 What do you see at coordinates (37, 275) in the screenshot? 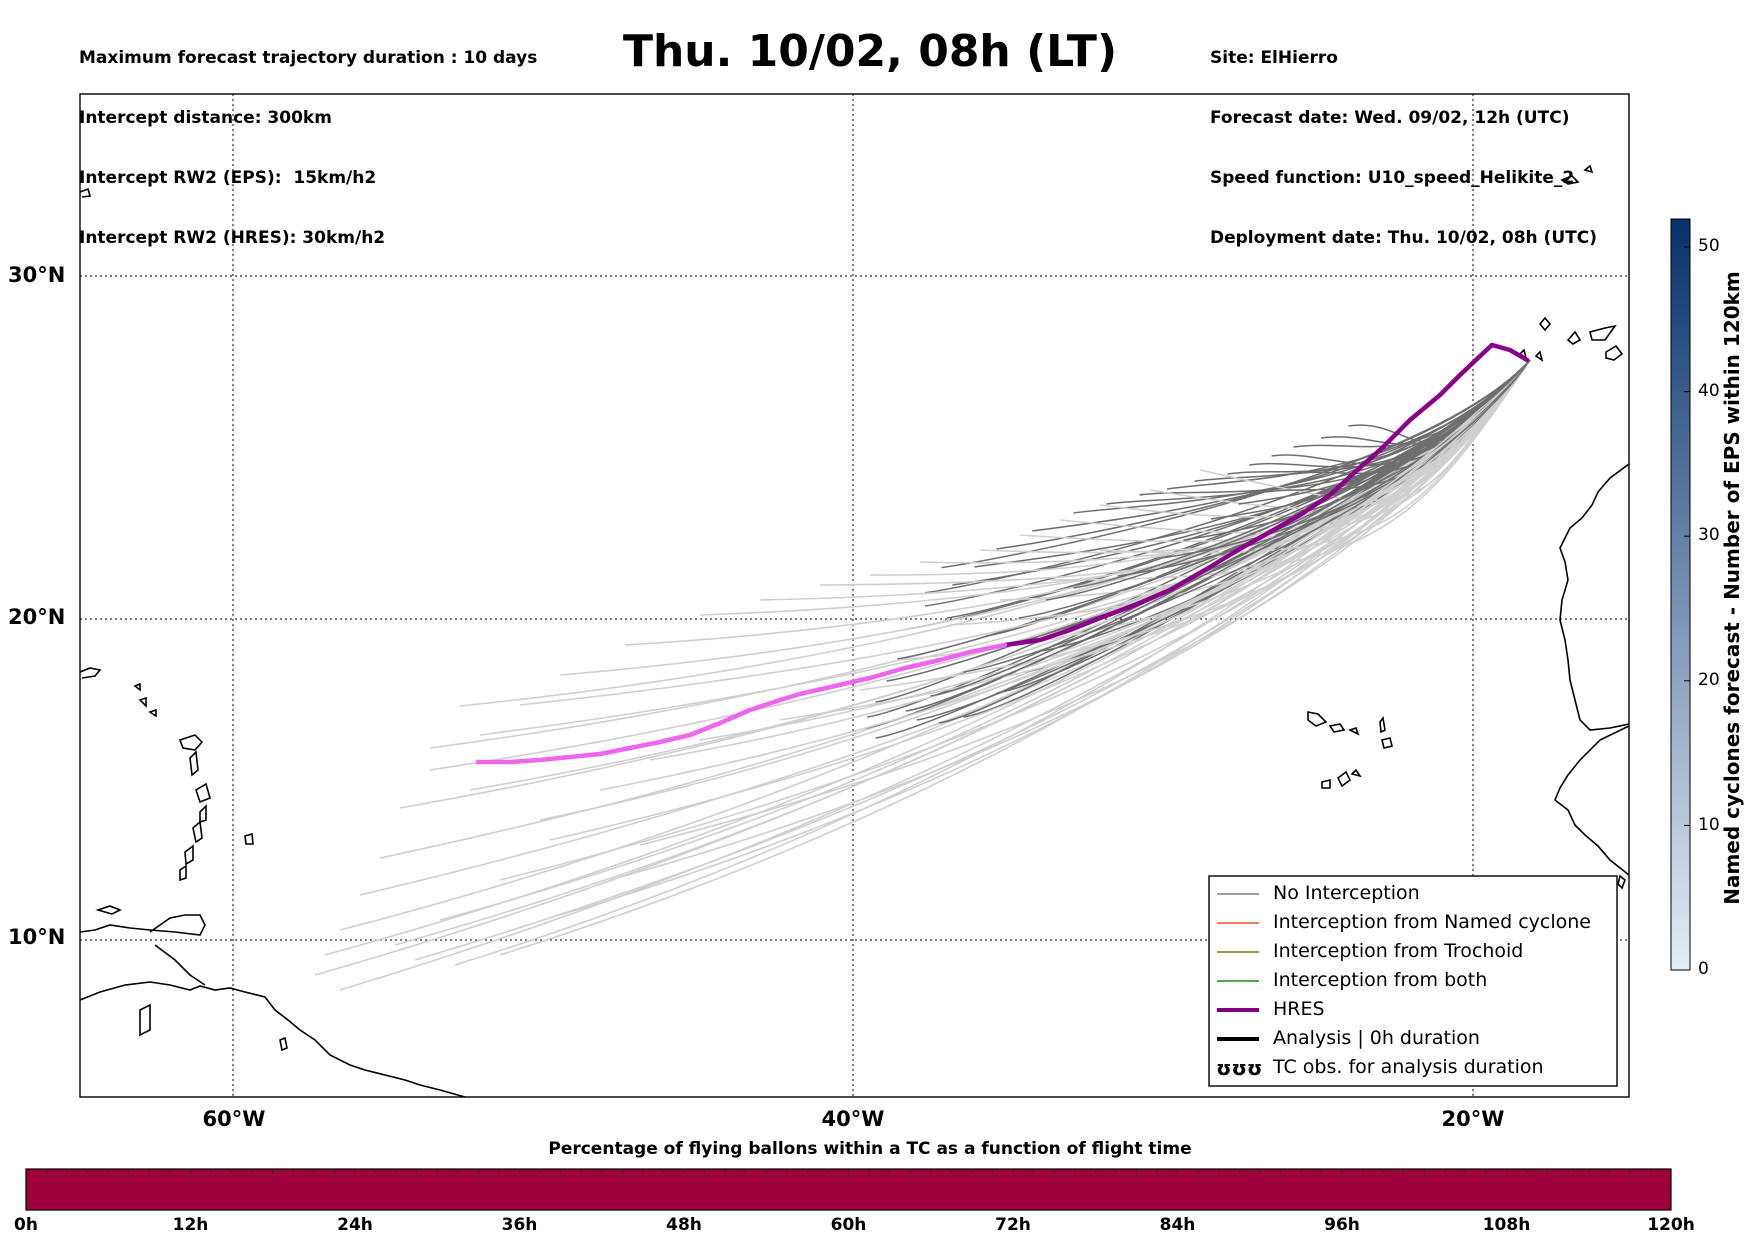
I see `lat-label-30n: 30°N` at bounding box center [37, 275].